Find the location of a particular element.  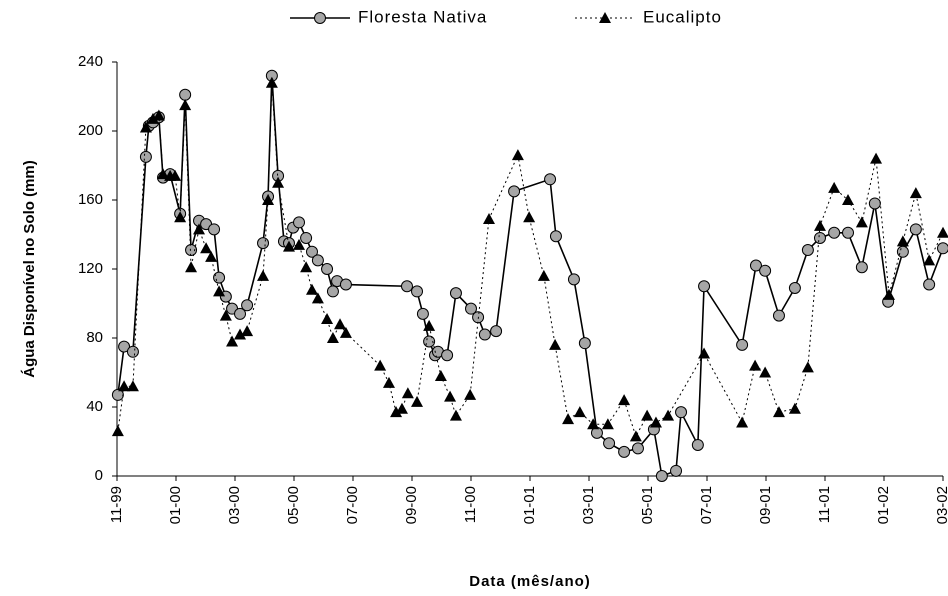

y-tick-label: 120 is located at coordinates (90, 268).